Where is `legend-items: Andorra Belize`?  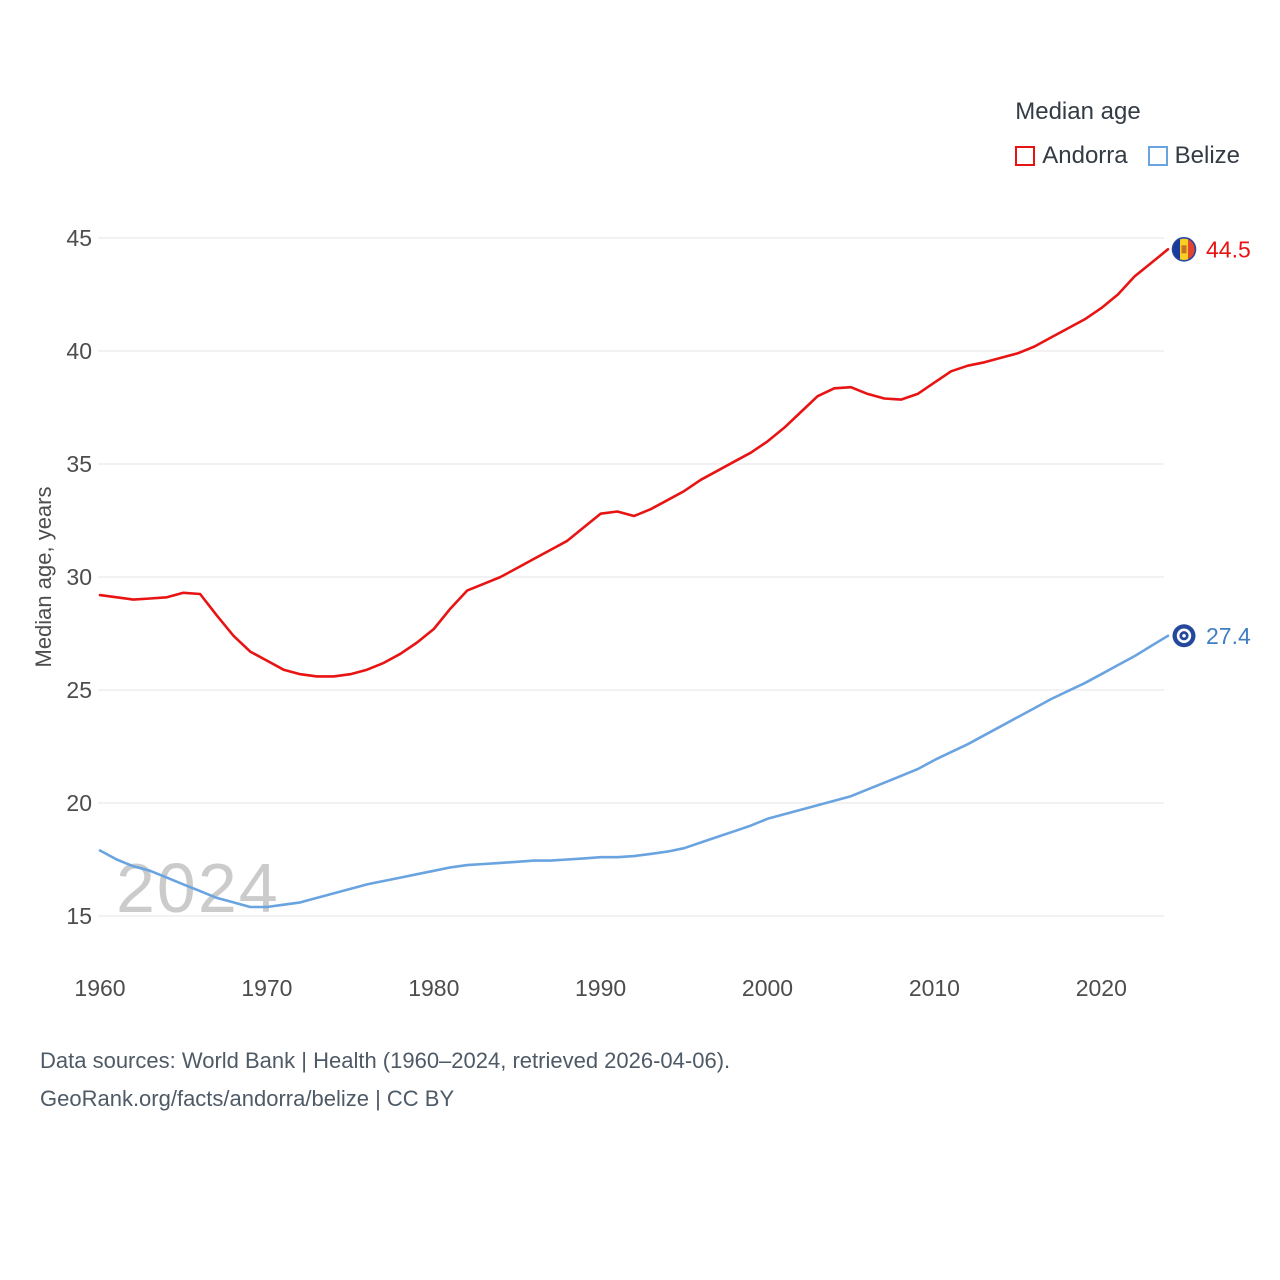 legend-items: Andorra Belize is located at coordinates (1127, 156).